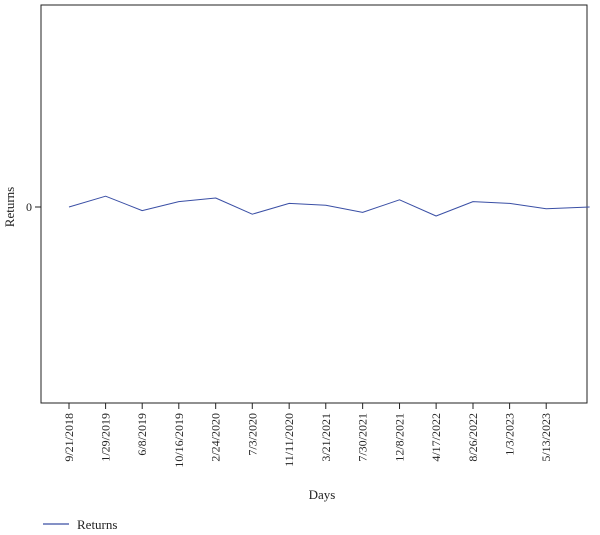  What do you see at coordinates (322, 494) in the screenshot?
I see `x-axis-title: Days` at bounding box center [322, 494].